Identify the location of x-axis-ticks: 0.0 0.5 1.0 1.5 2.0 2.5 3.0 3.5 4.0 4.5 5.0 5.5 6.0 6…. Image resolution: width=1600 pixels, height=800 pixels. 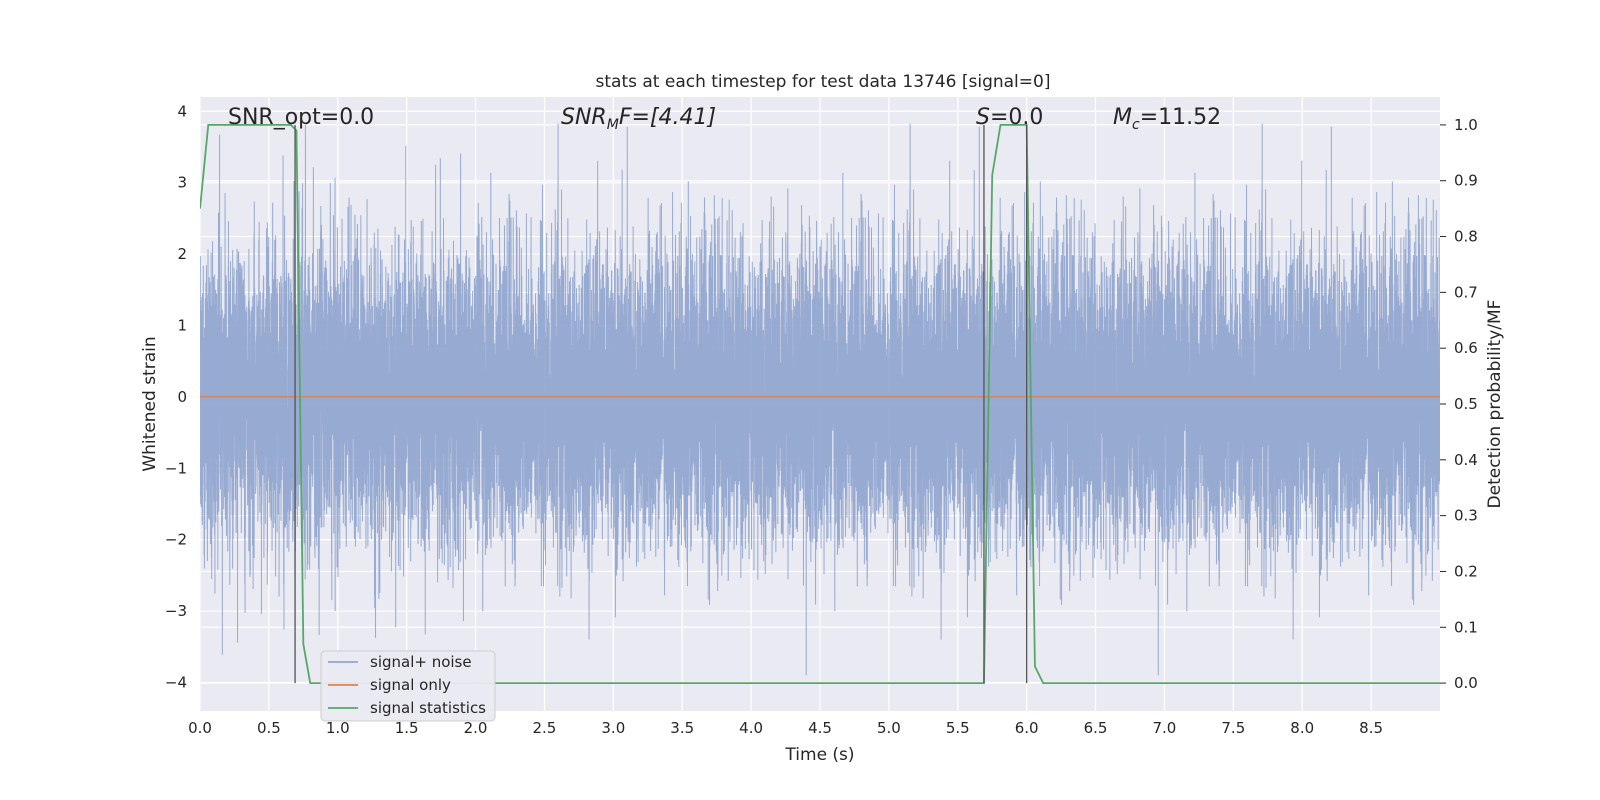
(785, 728).